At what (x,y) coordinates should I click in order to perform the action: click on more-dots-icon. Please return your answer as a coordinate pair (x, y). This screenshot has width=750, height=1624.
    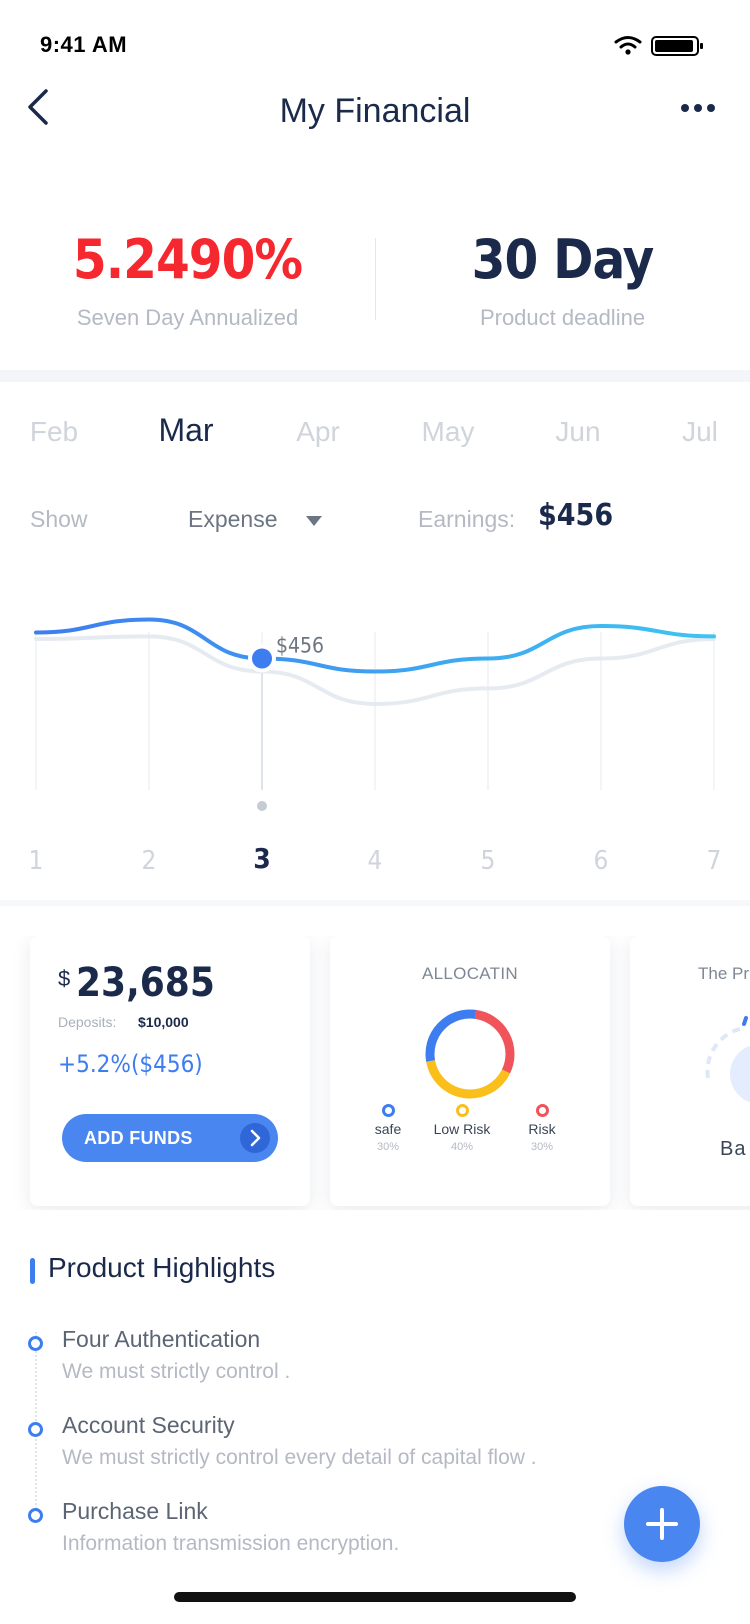
    Looking at the image, I should click on (701, 108).